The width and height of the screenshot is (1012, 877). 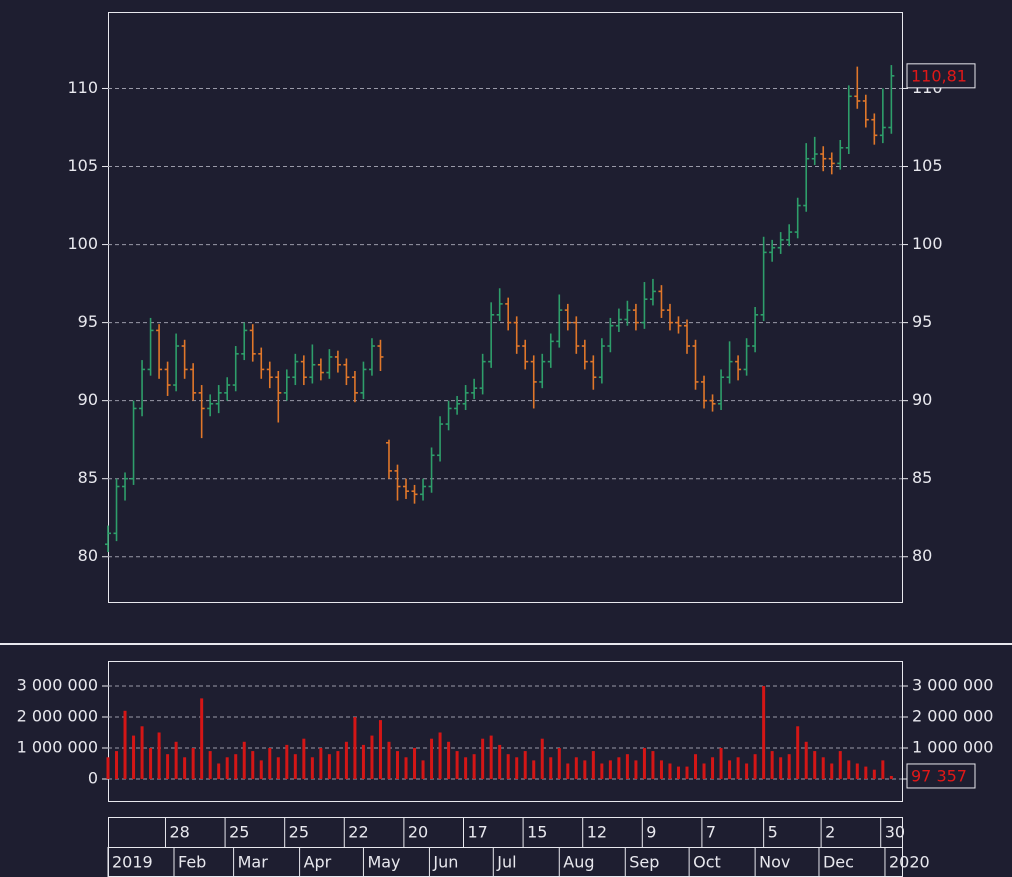 I want to click on volume-panel, so click(x=505, y=731).